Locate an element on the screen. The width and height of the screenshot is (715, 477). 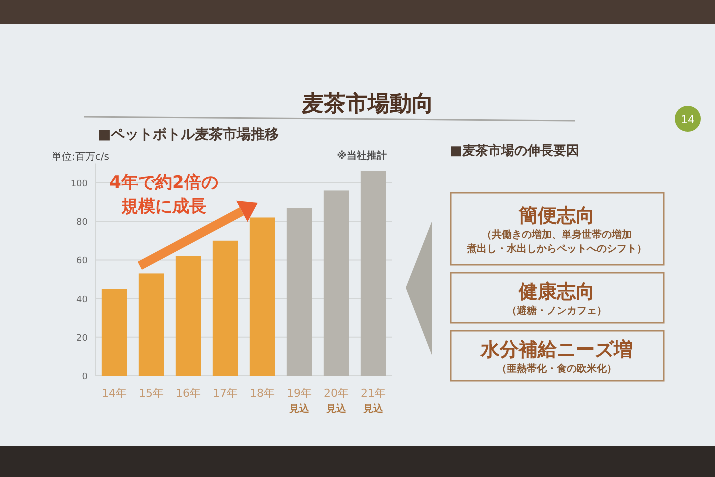
text: ※当社推計 is located at coordinates (362, 156).